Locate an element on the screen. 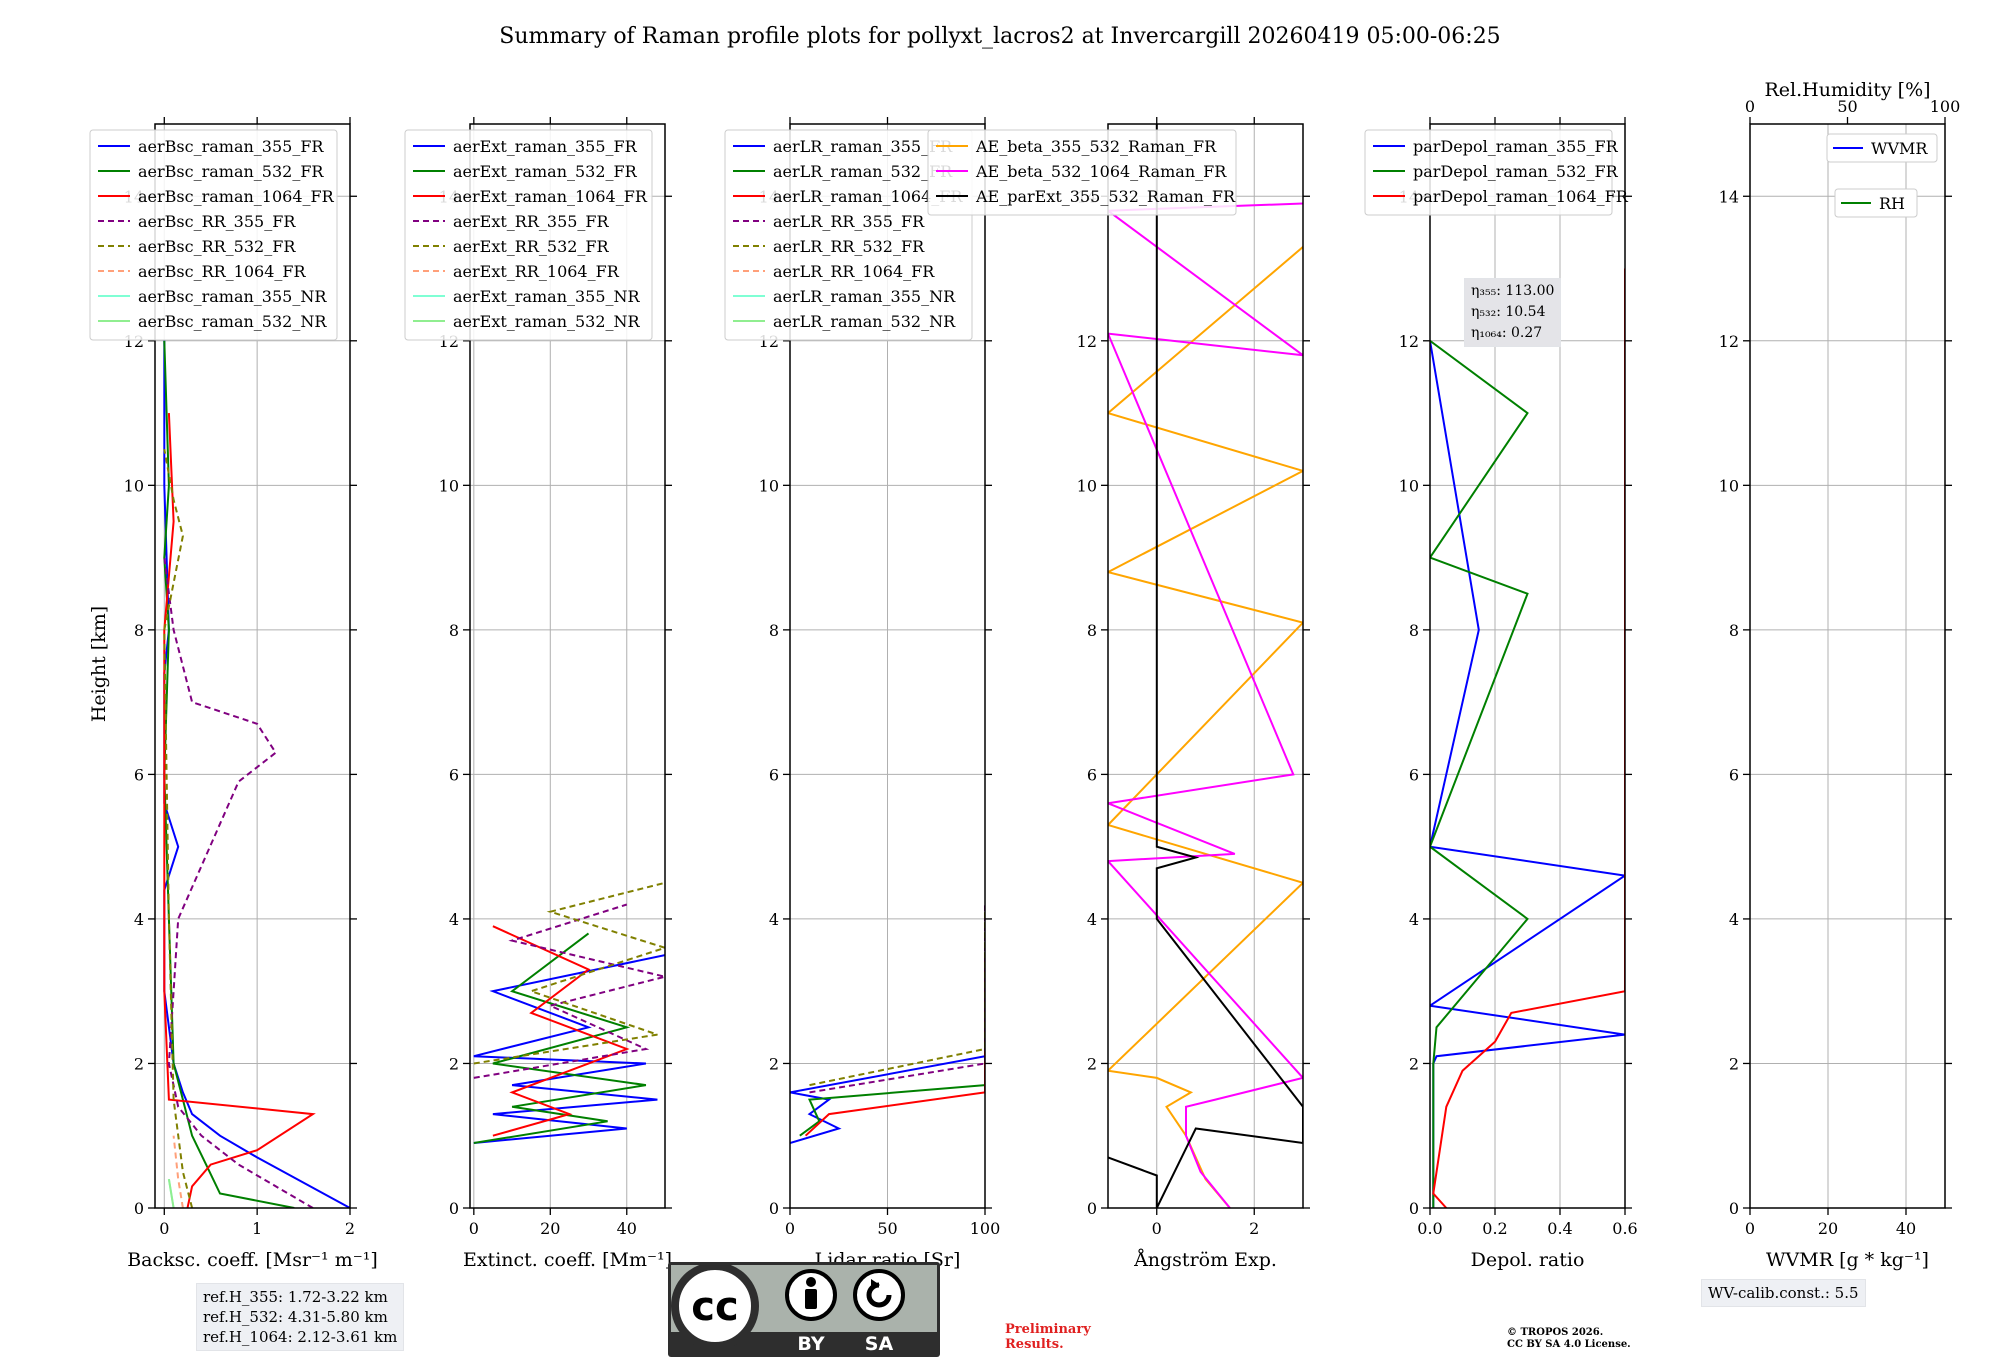  x-tick-label: 1 is located at coordinates (257, 1228).